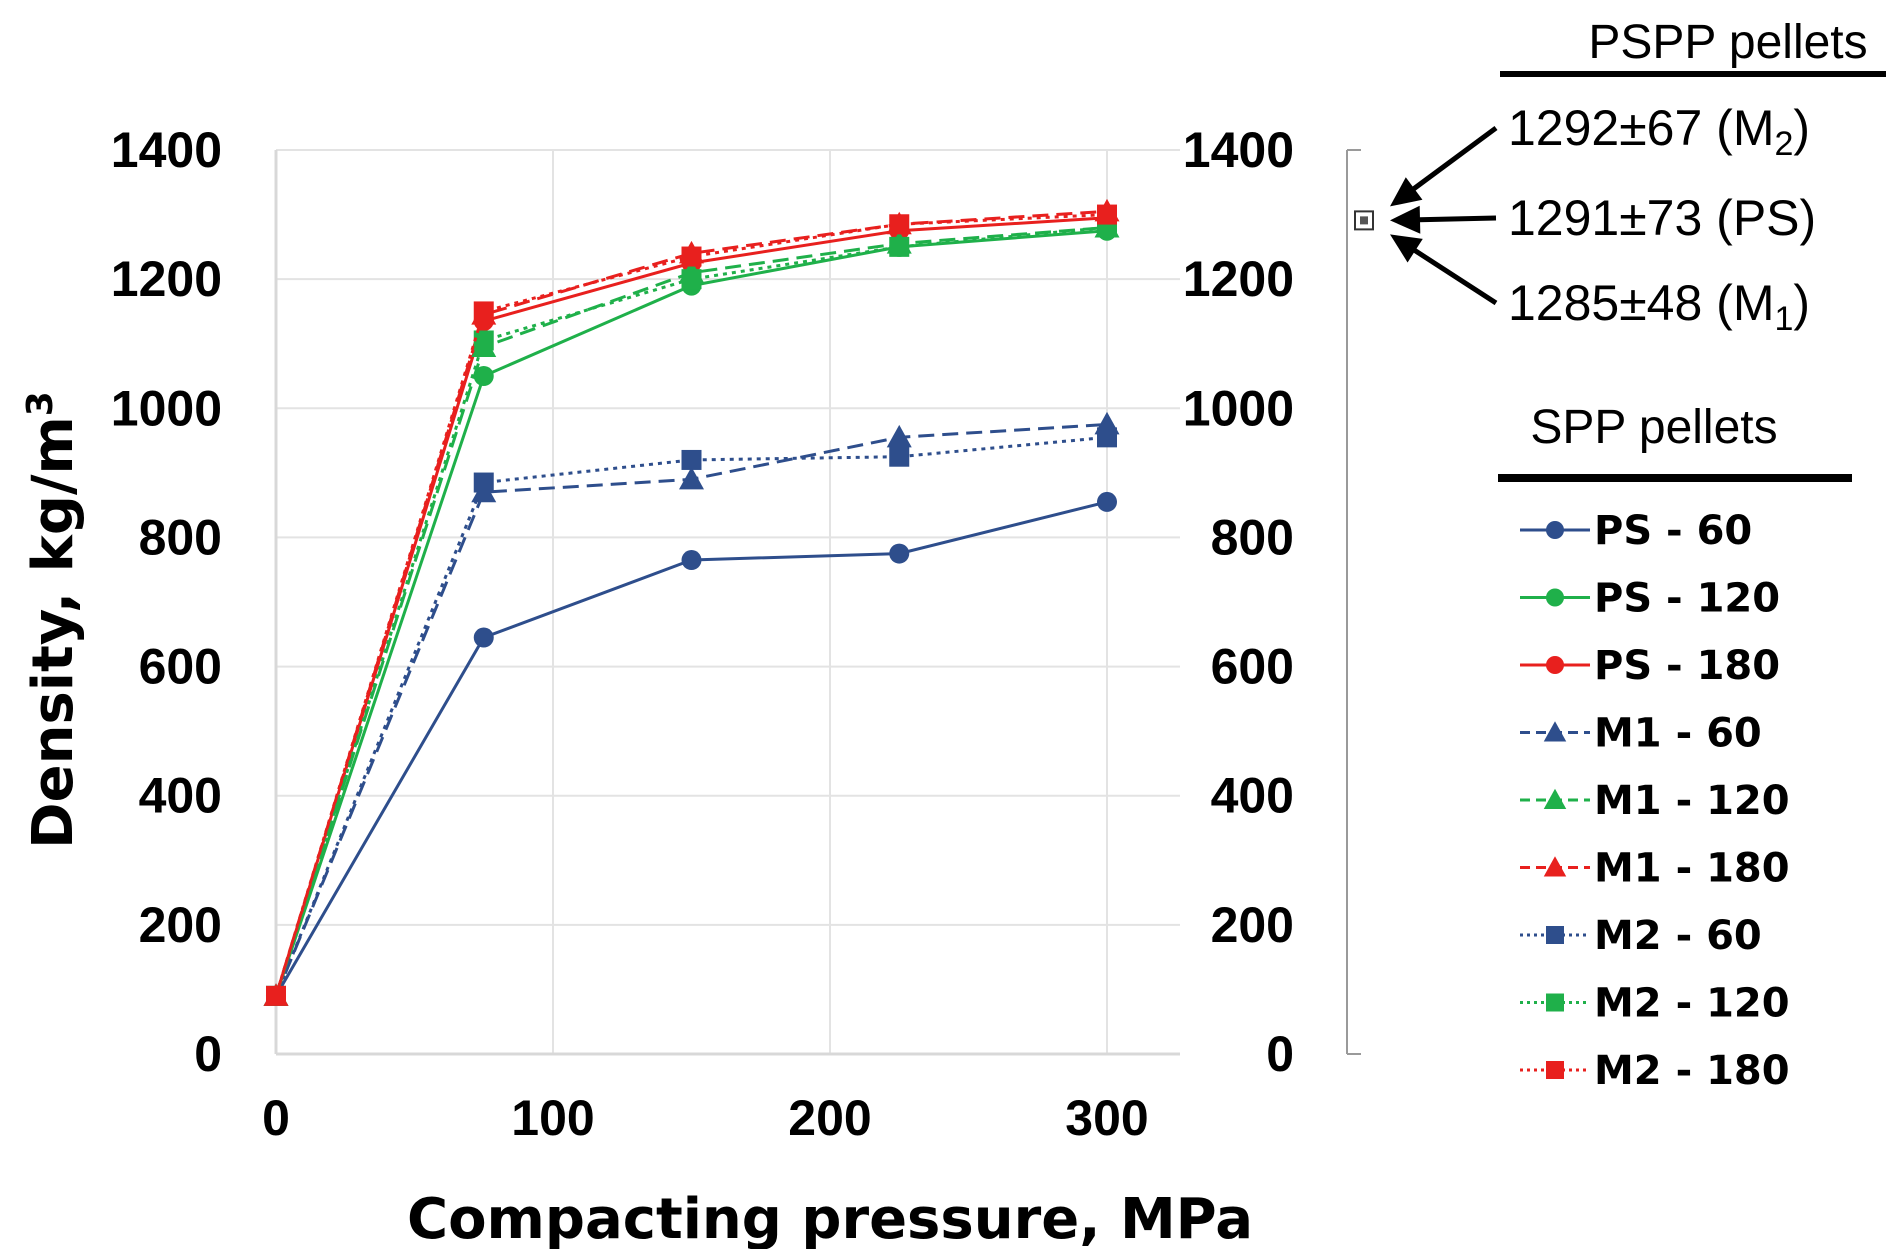 The image size is (1894, 1249). What do you see at coordinates (1673, 531) in the screenshot?
I see `legend-label: PS - 60` at bounding box center [1673, 531].